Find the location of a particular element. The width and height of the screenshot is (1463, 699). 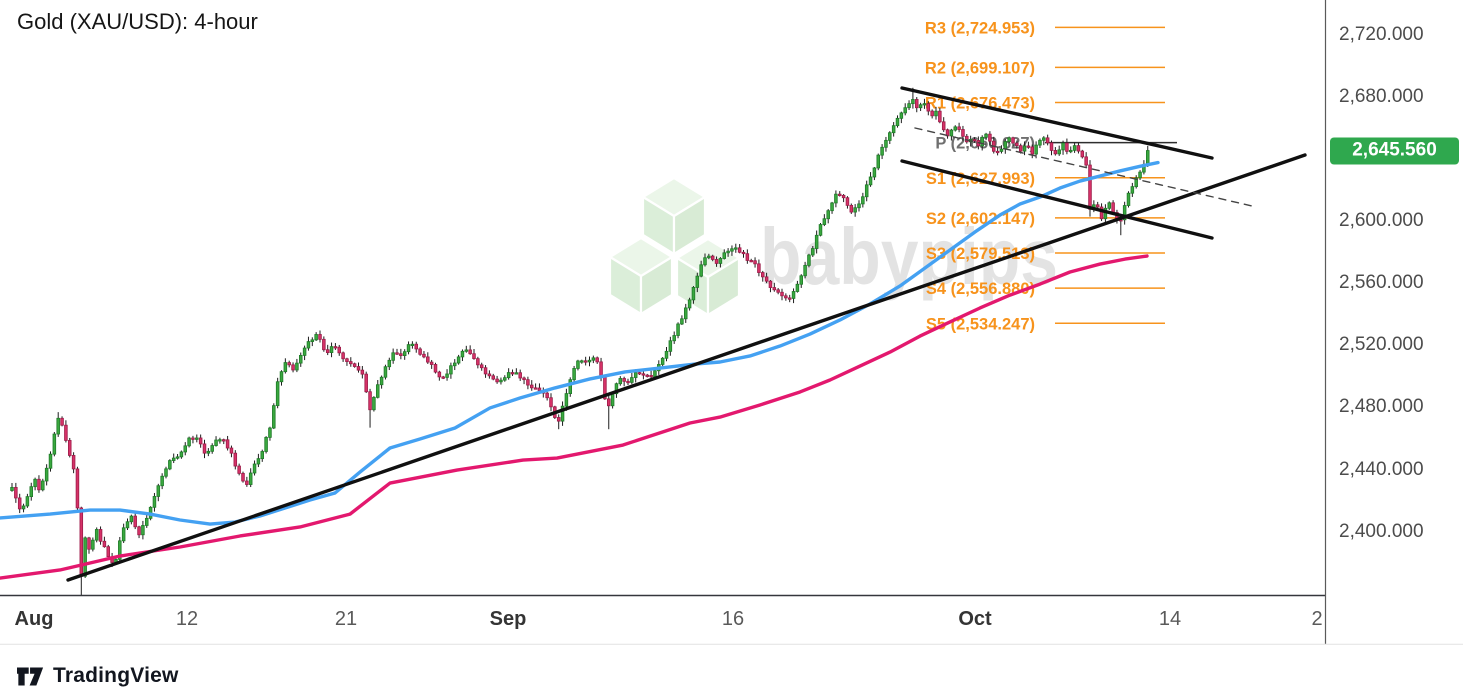

pivot-label-S4: S4 (2,556.880) is located at coordinates (980, 289).